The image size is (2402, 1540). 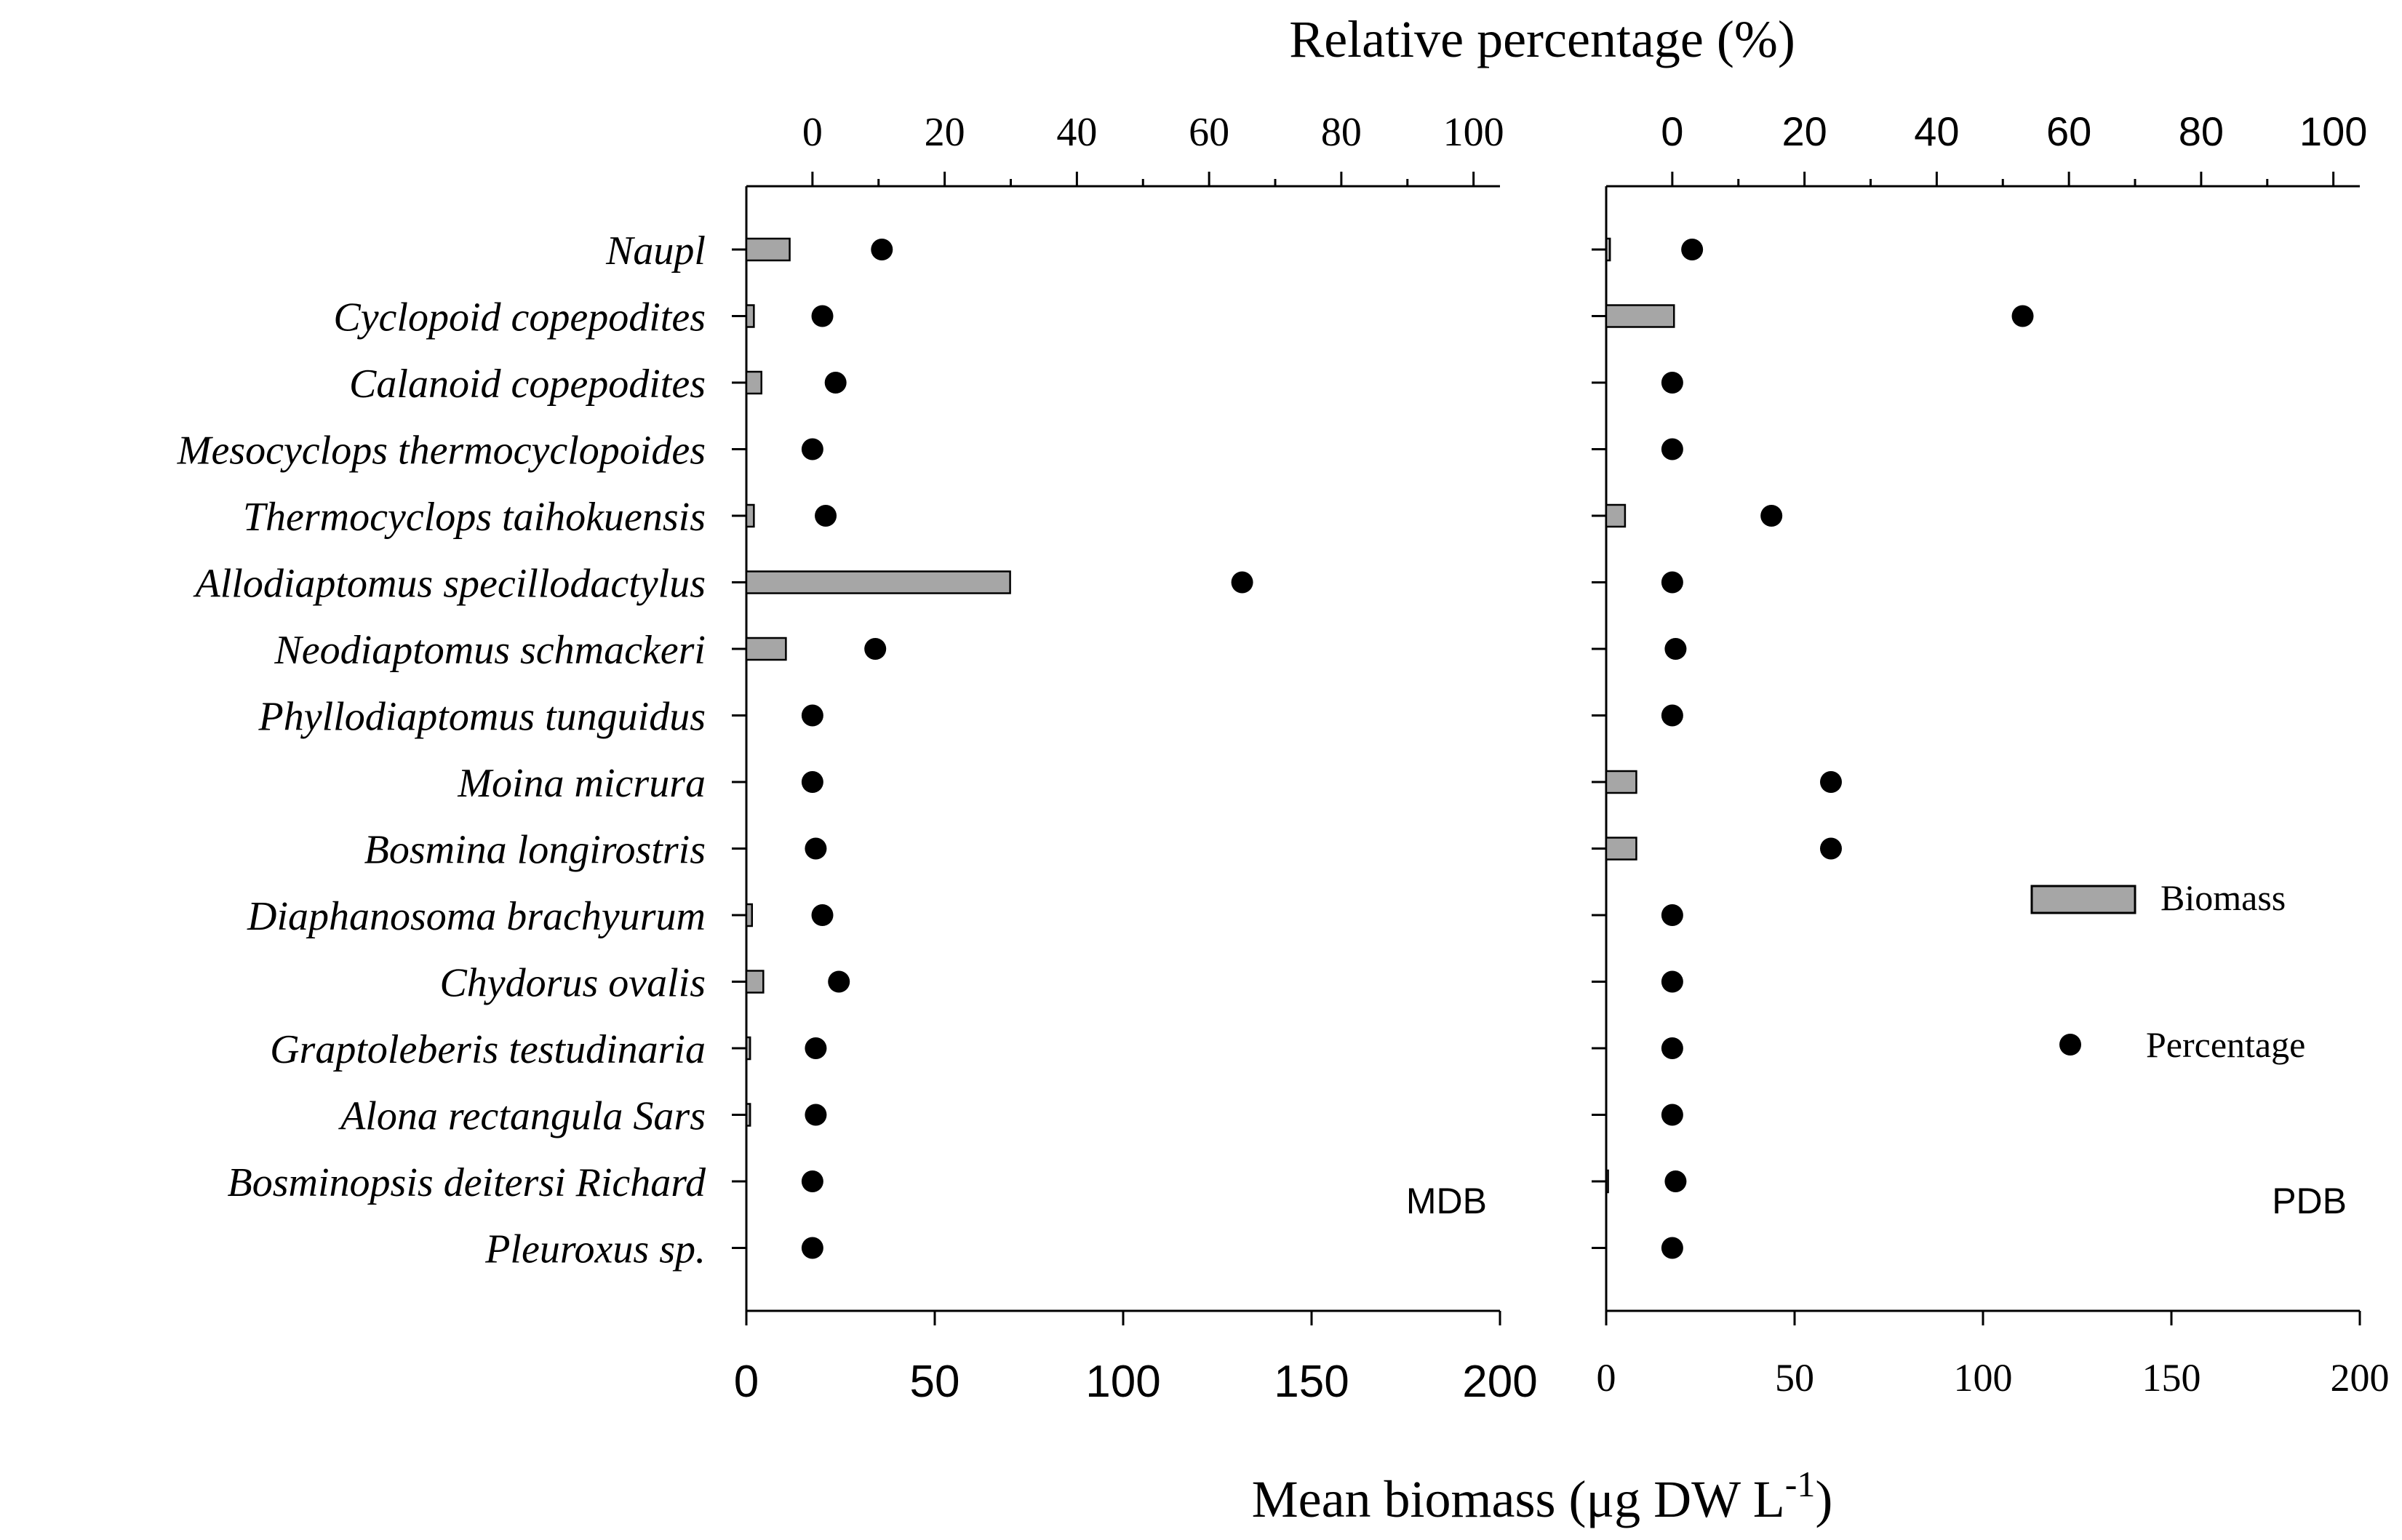 I want to click on category-label: Graptoleberis testudinaria, so click(x=488, y=1049).